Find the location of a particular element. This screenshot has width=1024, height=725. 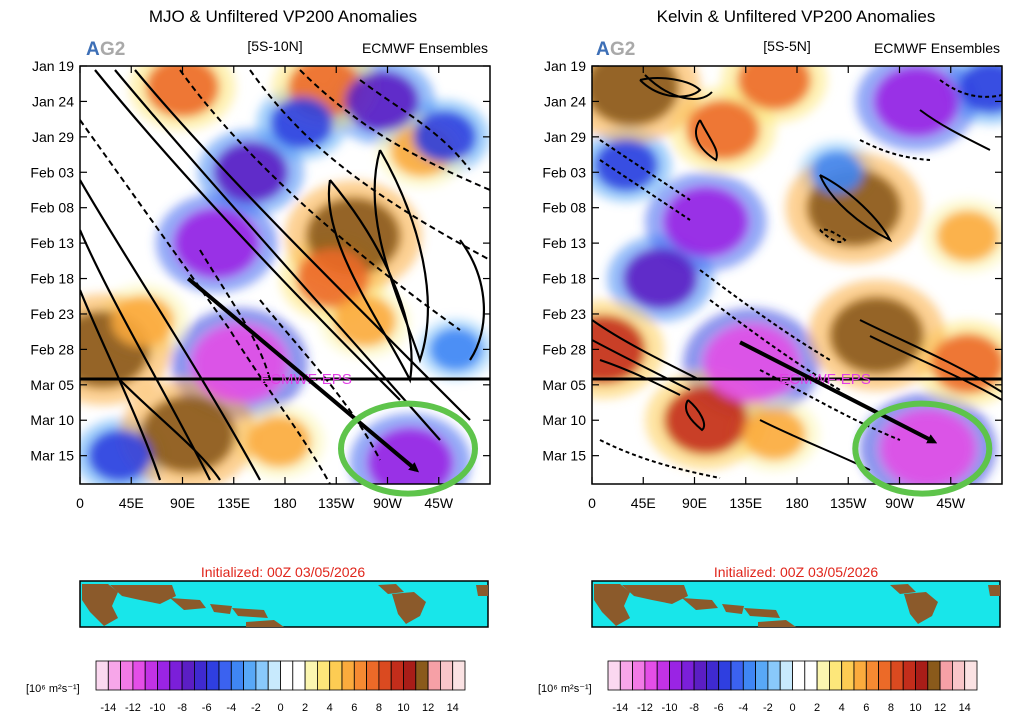

initialized-label: Initialized: 00Z 03/05/2026 is located at coordinates (796, 572).